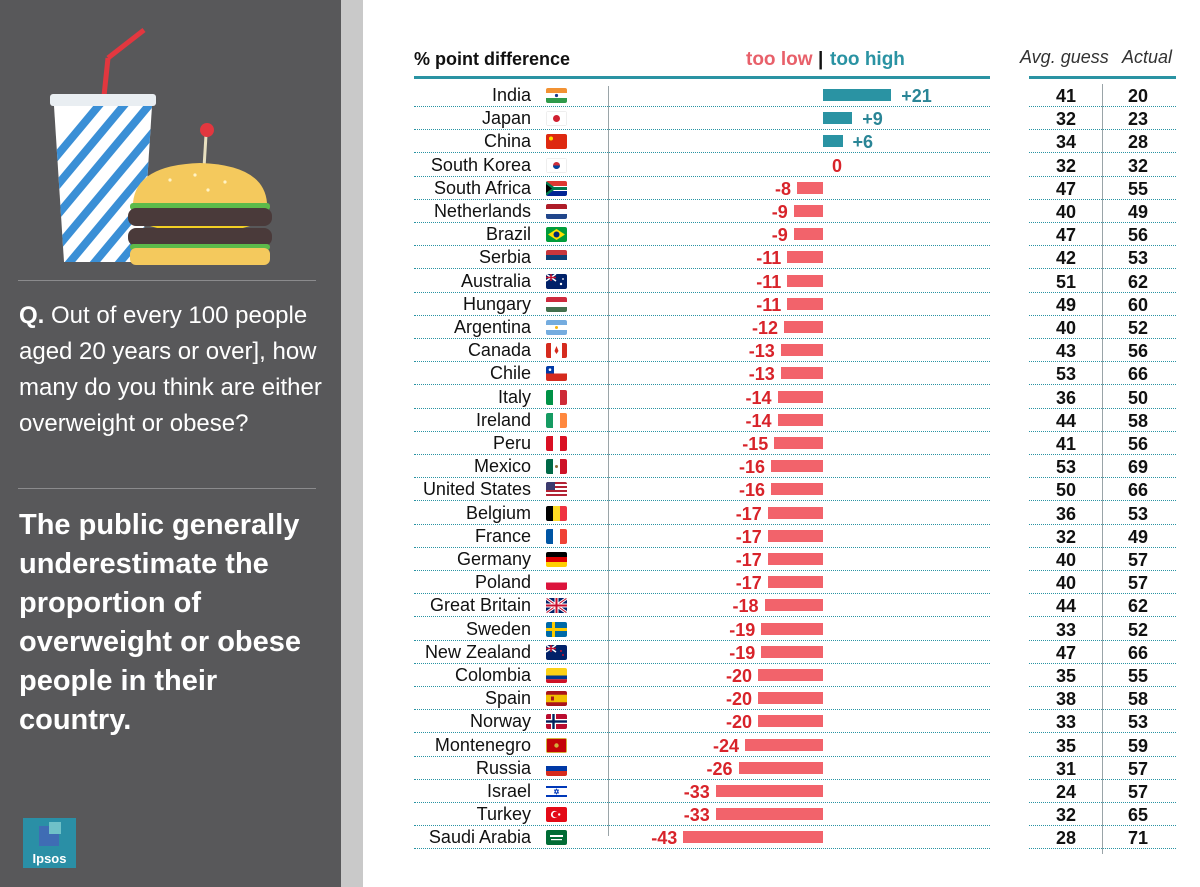 This screenshot has width=1200, height=887. Describe the element at coordinates (1102, 469) in the screenshot. I see `values-divider` at that location.